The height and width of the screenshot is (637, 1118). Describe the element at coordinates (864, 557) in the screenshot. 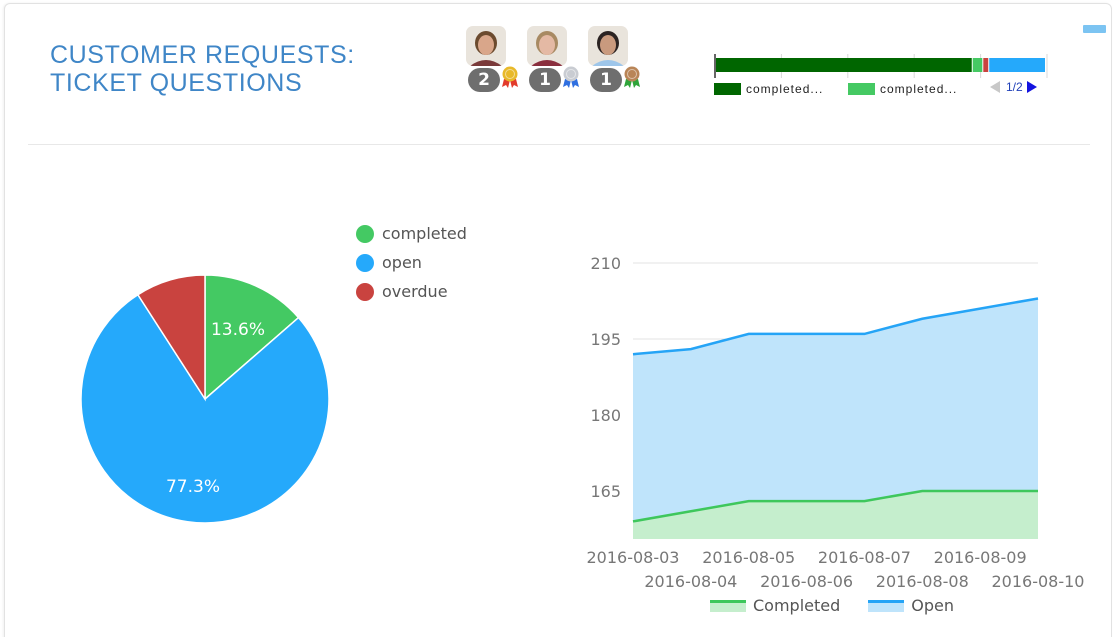

I see `x-tick-label: 2016-08-07` at that location.